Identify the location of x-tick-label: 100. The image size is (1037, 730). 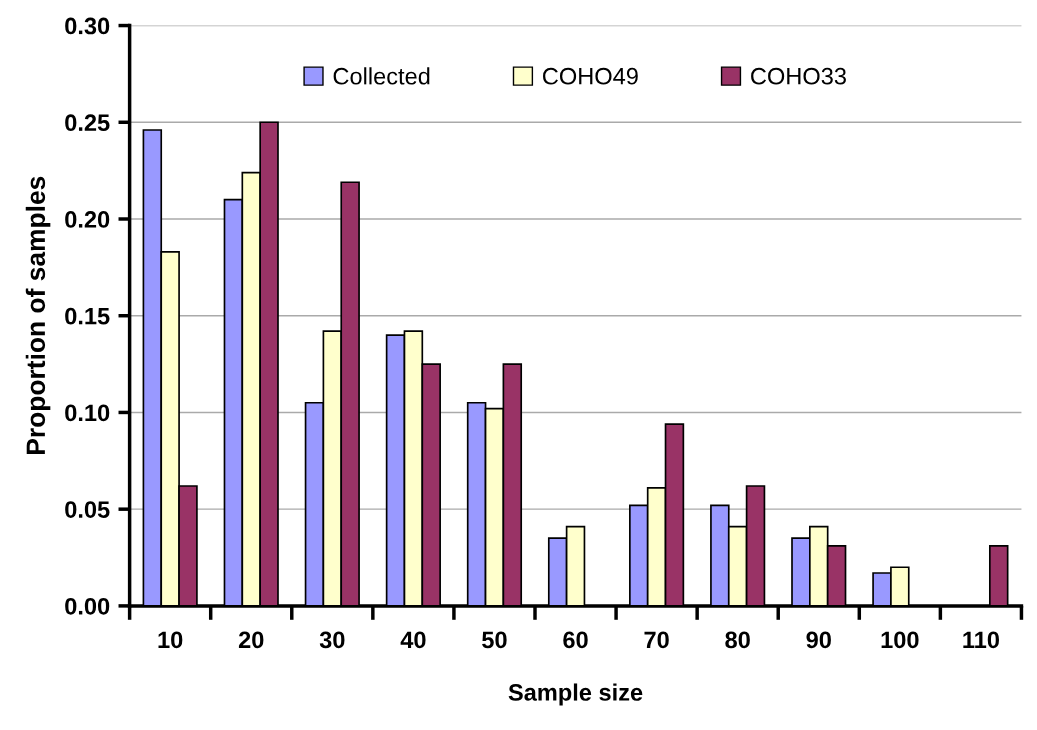
(900, 640).